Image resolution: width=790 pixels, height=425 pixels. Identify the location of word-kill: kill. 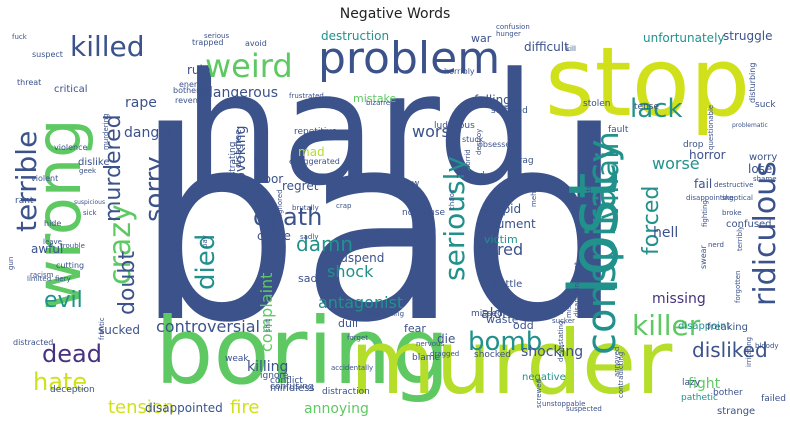
(571, 49).